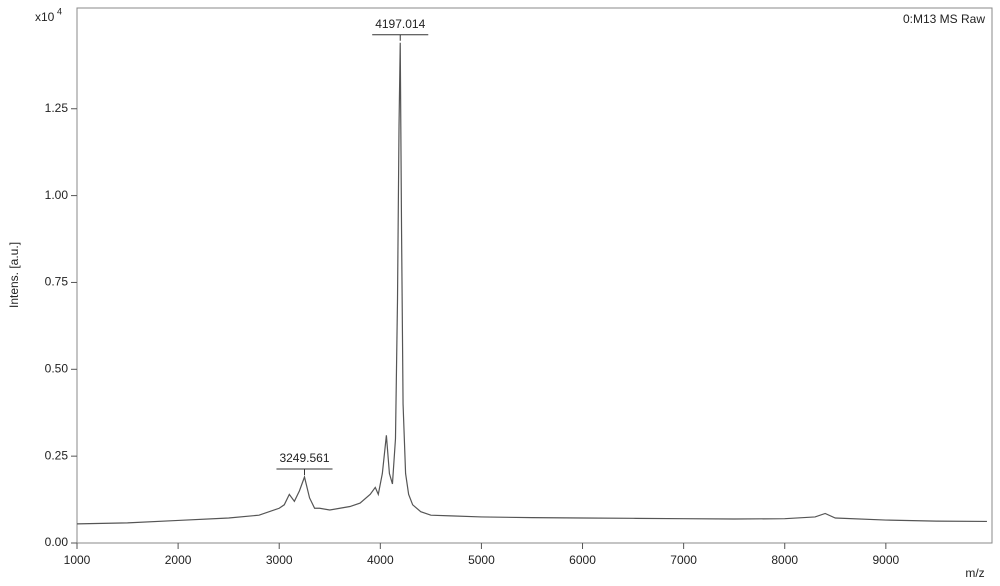  I want to click on x-tick-label: 8000, so click(784, 560).